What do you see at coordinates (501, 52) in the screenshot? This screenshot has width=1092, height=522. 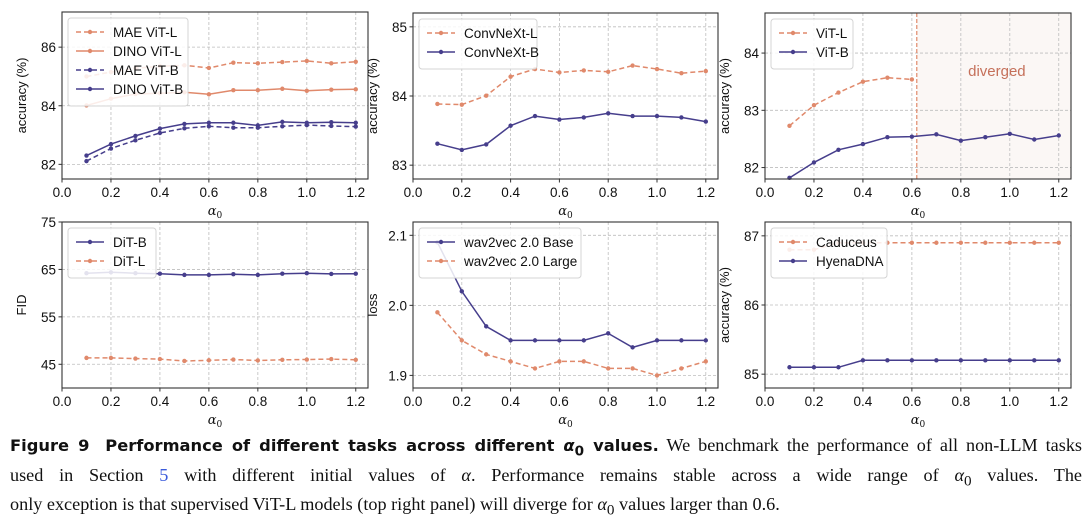 I see `legend-label: ConvNeXt-B` at bounding box center [501, 52].